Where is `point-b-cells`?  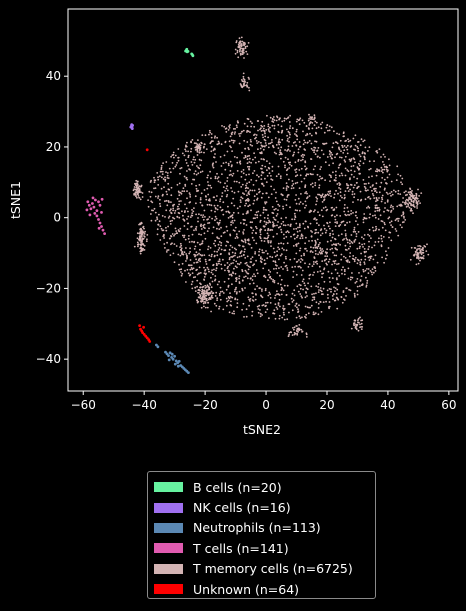 point-b-cells is located at coordinates (188, 51).